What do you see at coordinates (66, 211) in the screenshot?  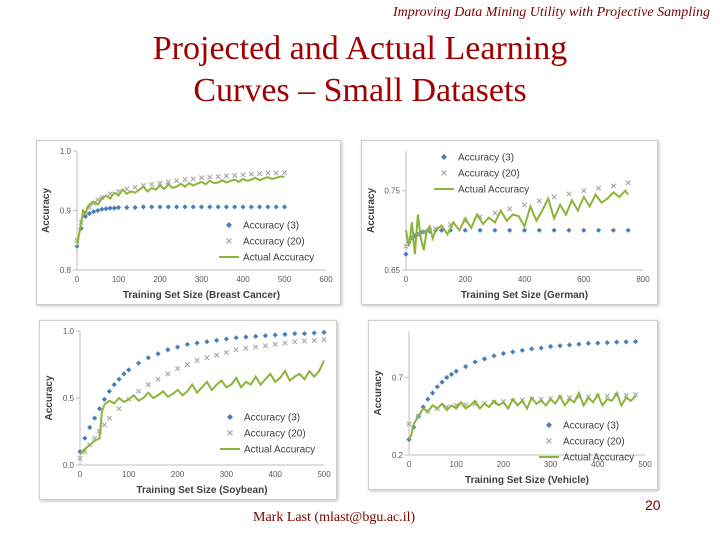 I see `y-tick-label: 0.9` at bounding box center [66, 211].